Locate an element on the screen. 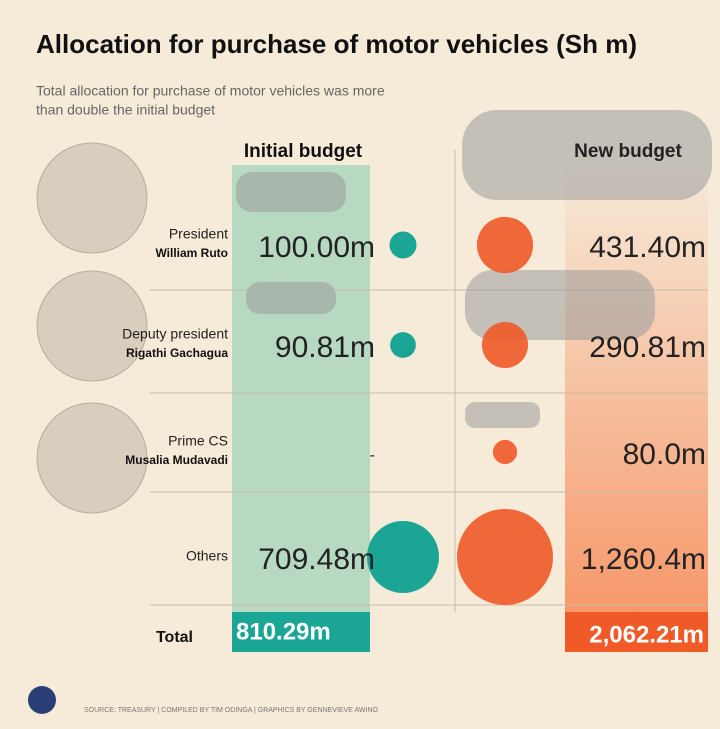 The width and height of the screenshot is (720, 729). category-label: Others is located at coordinates (207, 556).